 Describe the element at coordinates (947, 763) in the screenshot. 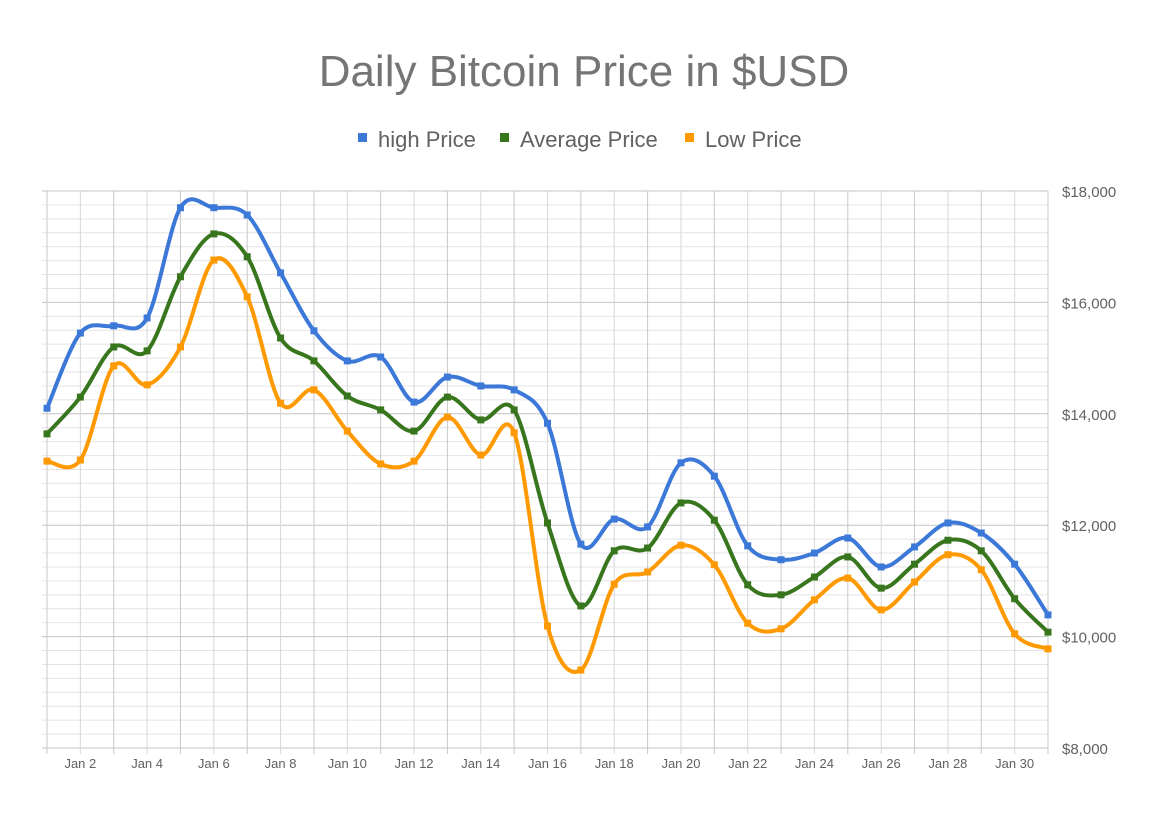

I see `x-tick-label: Jan 28` at that location.